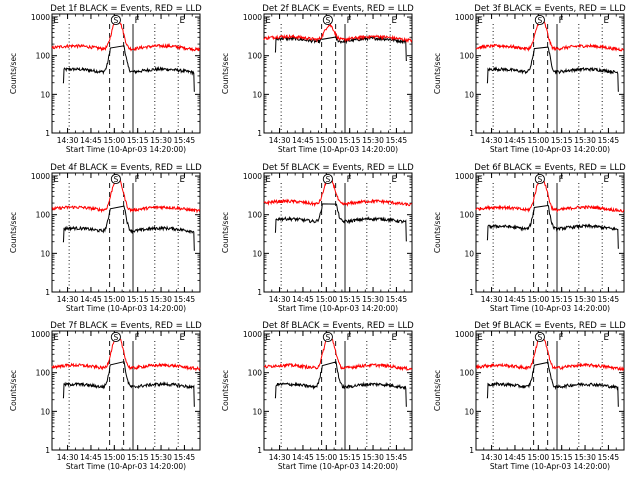  Describe the element at coordinates (338, 168) in the screenshot. I see `chart-title: Det 5f BLACK = Events, RED = LLD` at that location.